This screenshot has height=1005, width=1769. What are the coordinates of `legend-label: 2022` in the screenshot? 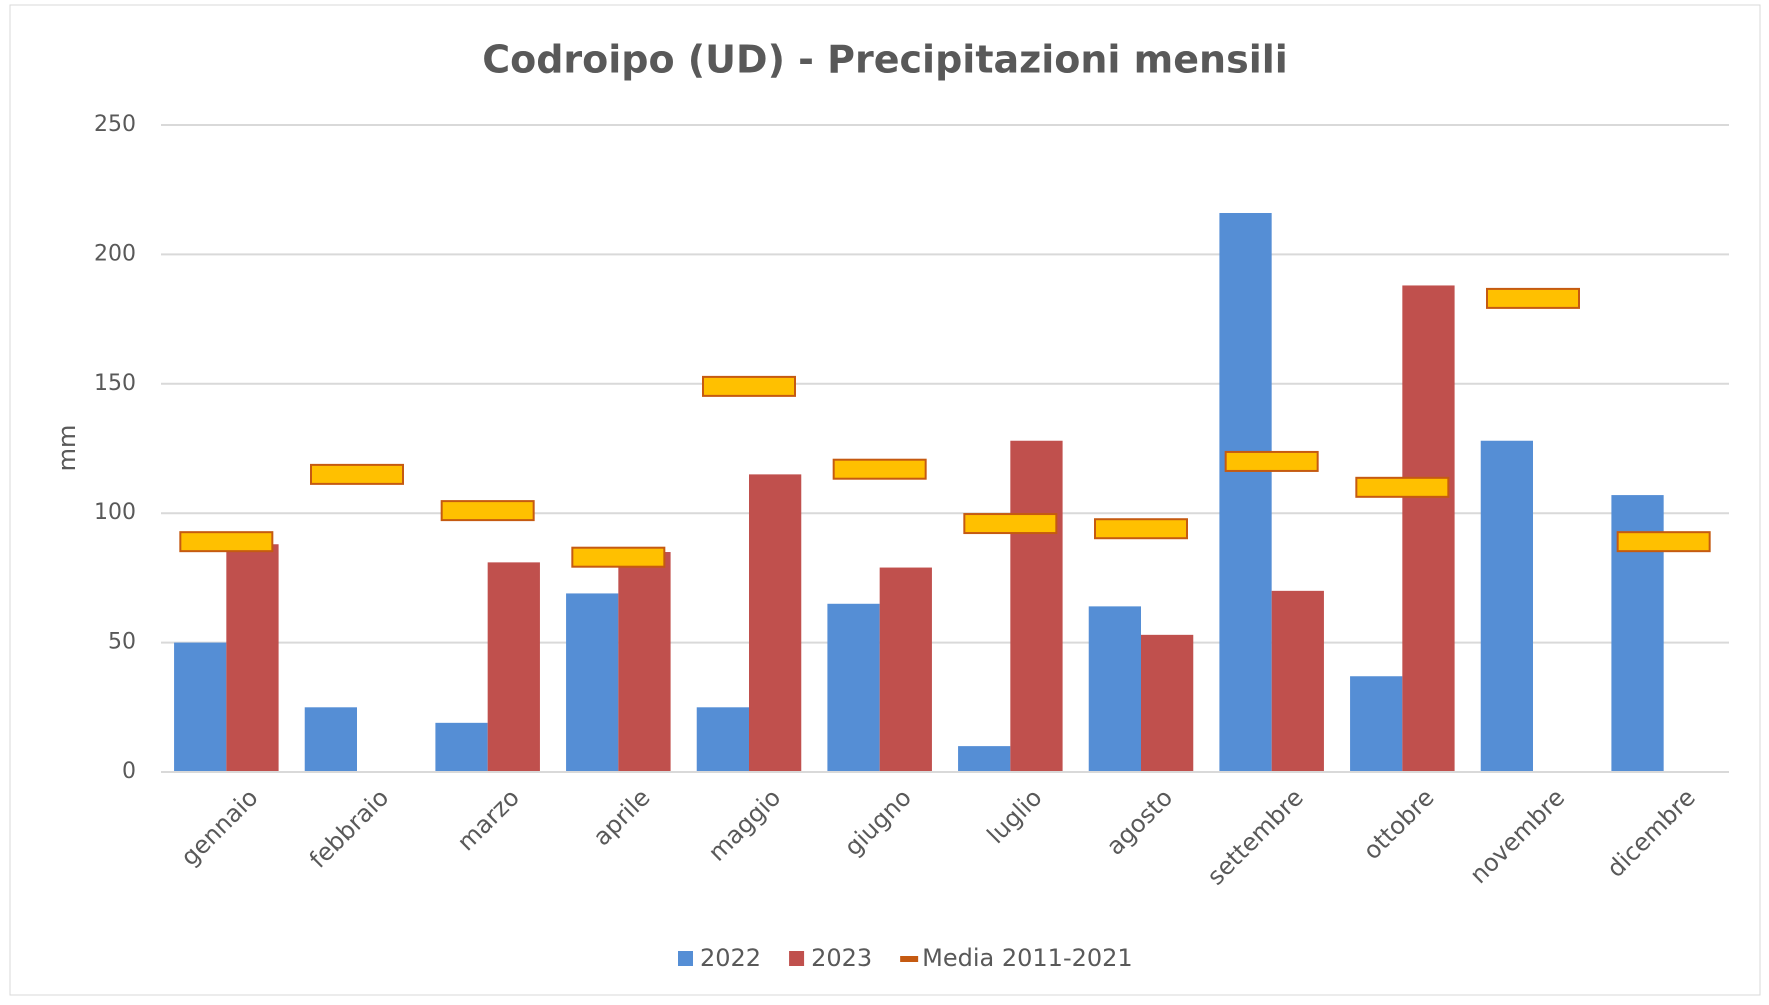 It's located at (730, 958).